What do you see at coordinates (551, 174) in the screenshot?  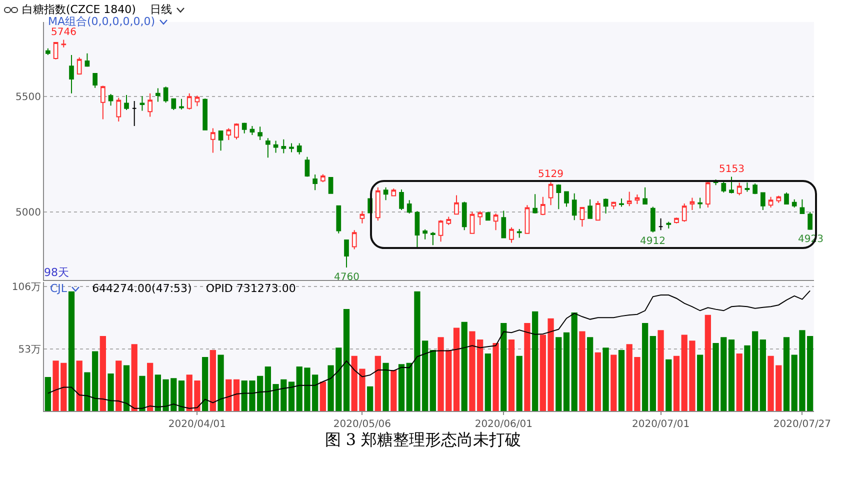 I see `annotation: 5129` at bounding box center [551, 174].